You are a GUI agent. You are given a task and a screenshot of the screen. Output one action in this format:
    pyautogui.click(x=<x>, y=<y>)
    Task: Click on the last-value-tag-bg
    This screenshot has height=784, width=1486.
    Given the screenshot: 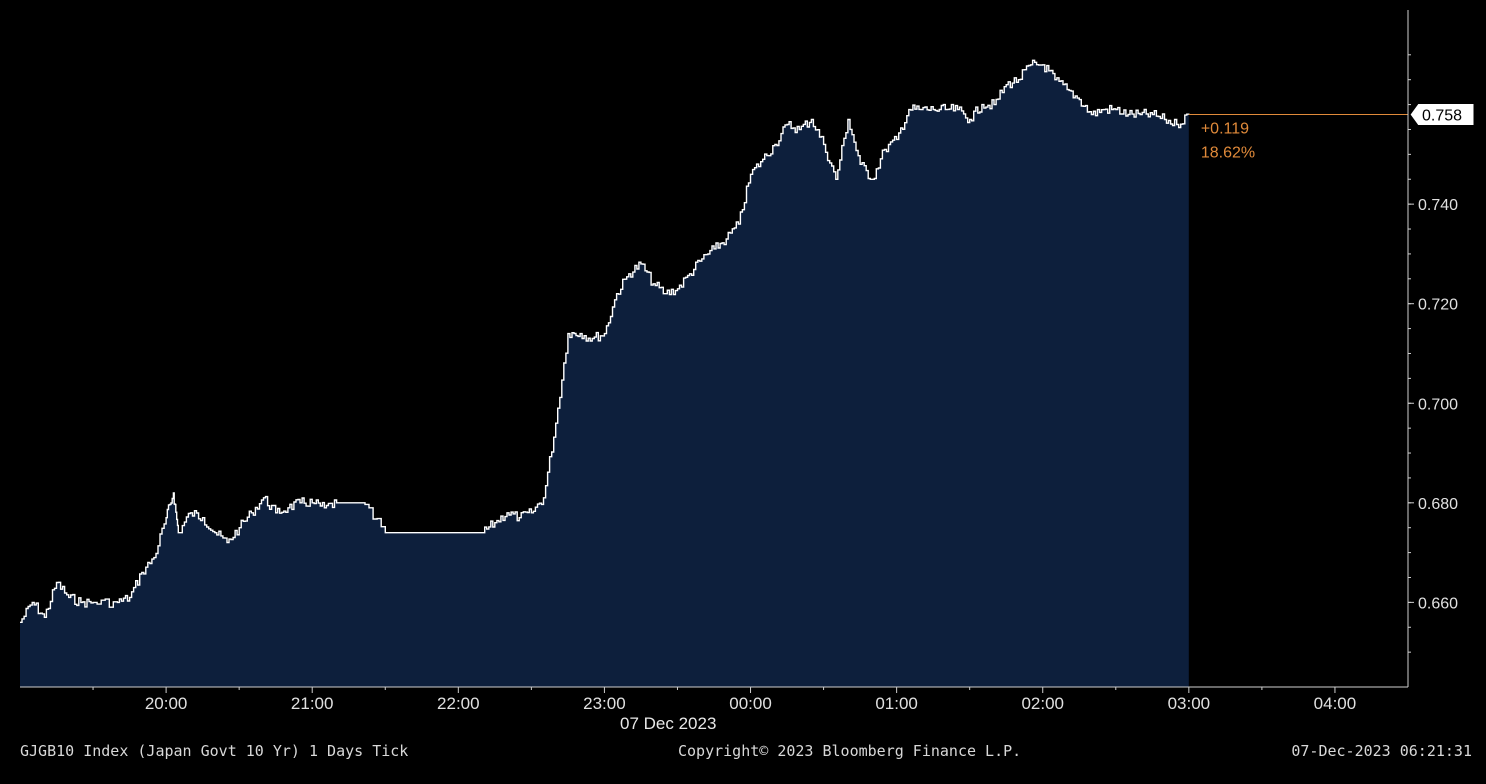 What is the action you would take?
    pyautogui.click(x=1442, y=115)
    